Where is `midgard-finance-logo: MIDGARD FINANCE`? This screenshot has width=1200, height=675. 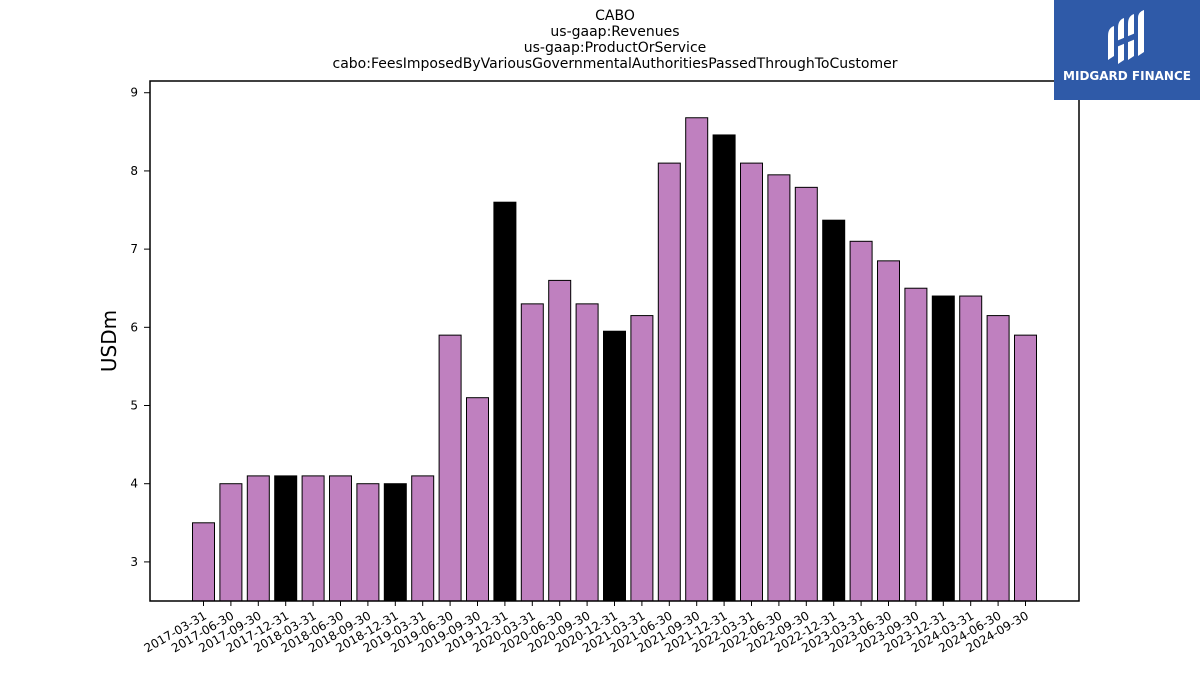 midgard-finance-logo: MIDGARD FINANCE is located at coordinates (1127, 50).